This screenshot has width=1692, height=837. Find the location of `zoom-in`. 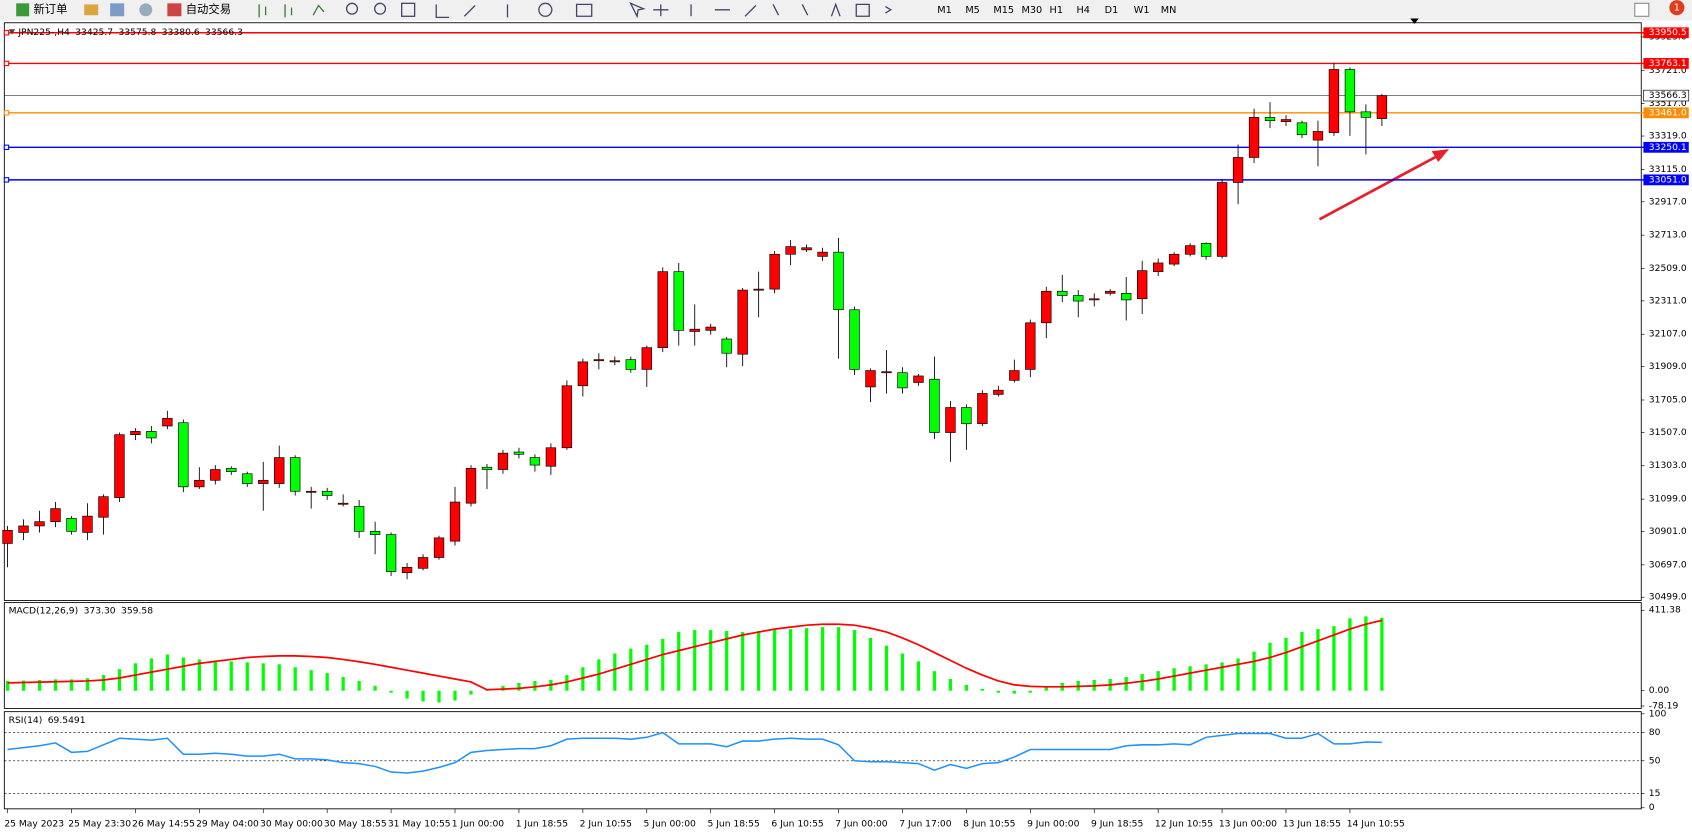

zoom-in is located at coordinates (352, 8).